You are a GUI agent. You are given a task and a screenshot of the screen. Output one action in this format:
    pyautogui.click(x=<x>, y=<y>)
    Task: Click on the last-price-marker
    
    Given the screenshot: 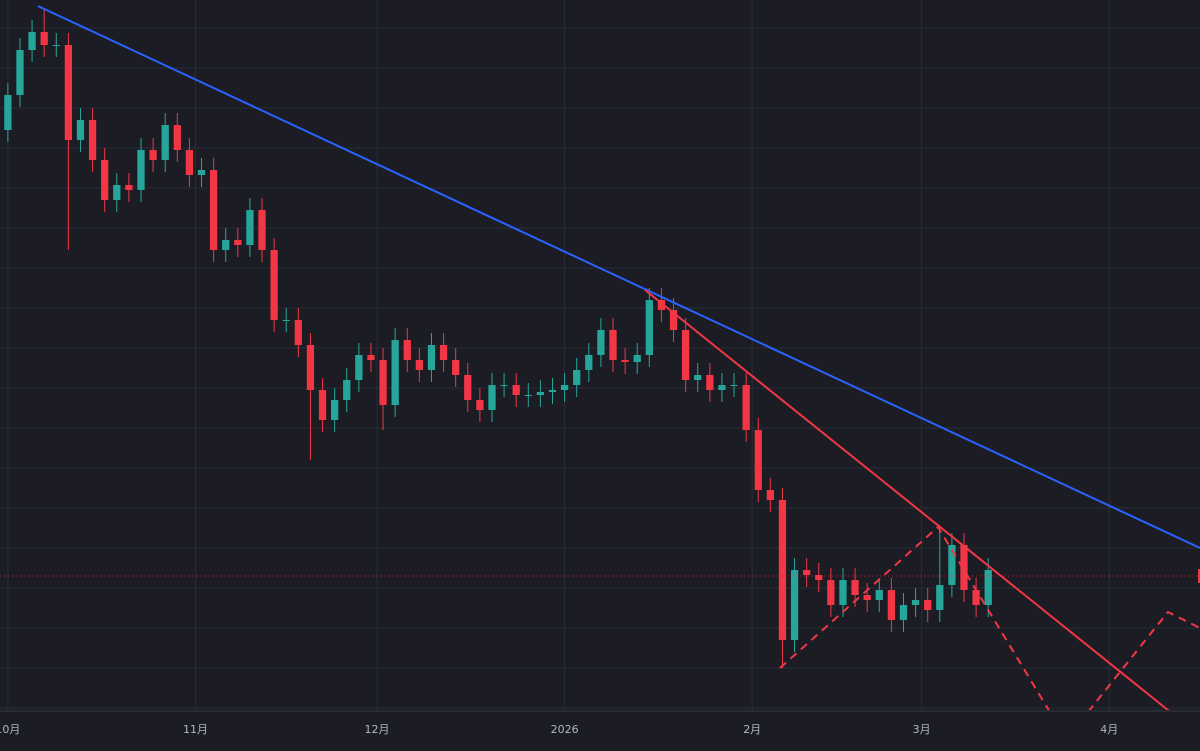 What is the action you would take?
    pyautogui.click(x=1199, y=576)
    